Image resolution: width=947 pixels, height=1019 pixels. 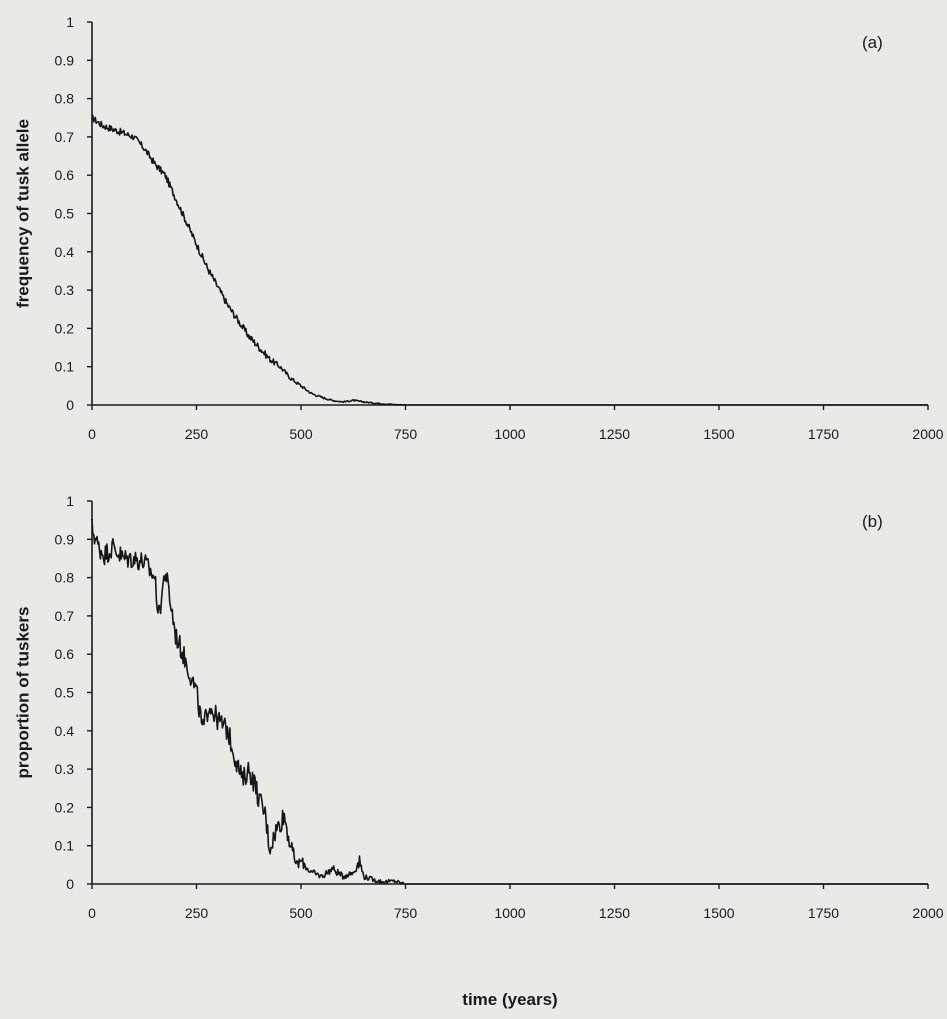 I want to click on y-axis-title: frequency of tusk allele, so click(x=22, y=213).